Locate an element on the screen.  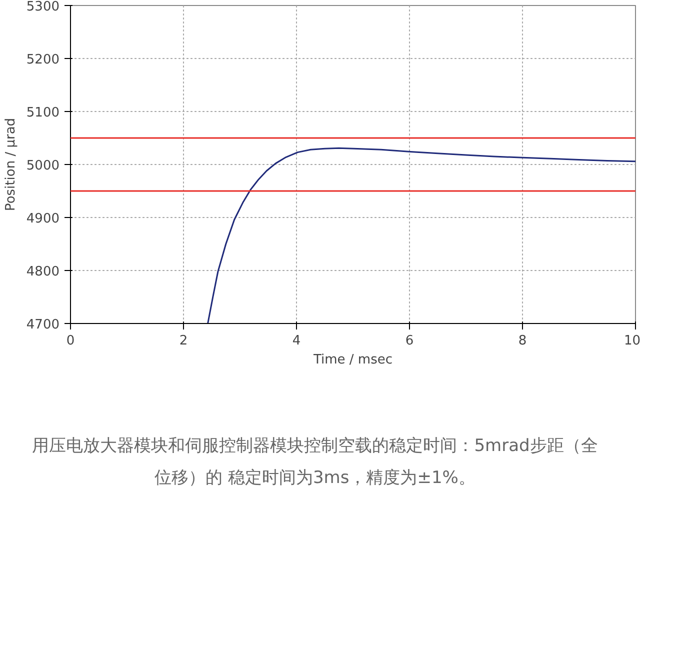
x-tick-label: 2 is located at coordinates (183, 341).